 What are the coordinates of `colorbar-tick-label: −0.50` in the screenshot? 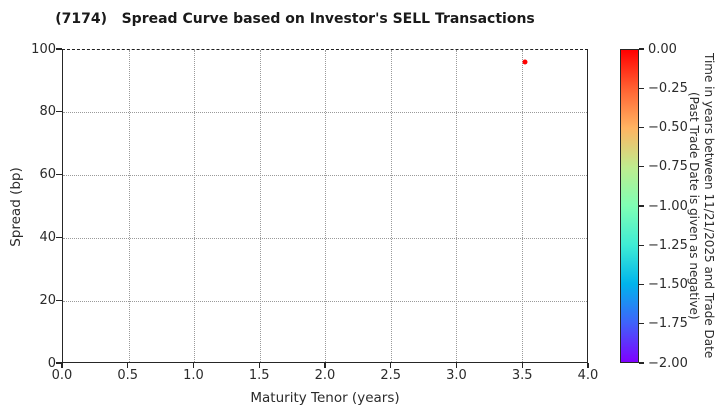 It's located at (668, 127).